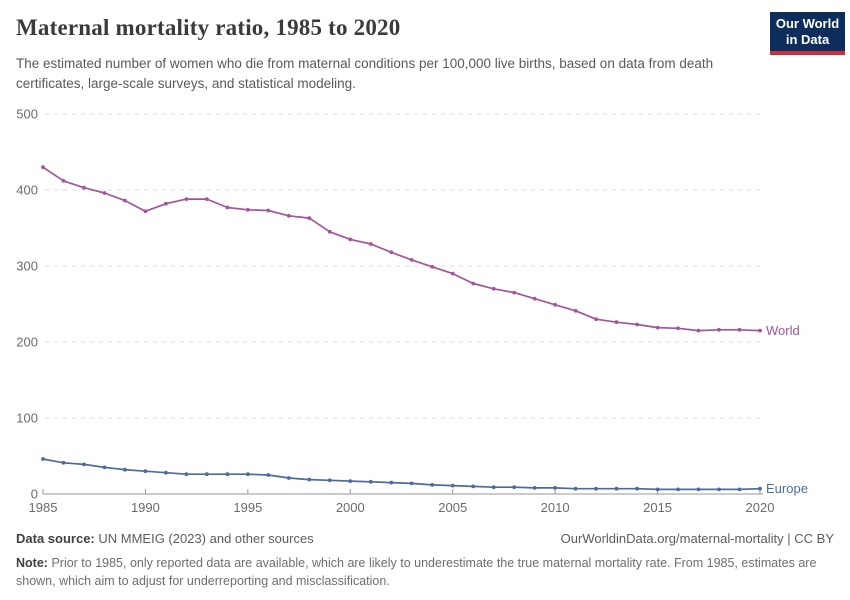 This screenshot has width=850, height=600. What do you see at coordinates (760, 507) in the screenshot?
I see `x-tick-label: 2020` at bounding box center [760, 507].